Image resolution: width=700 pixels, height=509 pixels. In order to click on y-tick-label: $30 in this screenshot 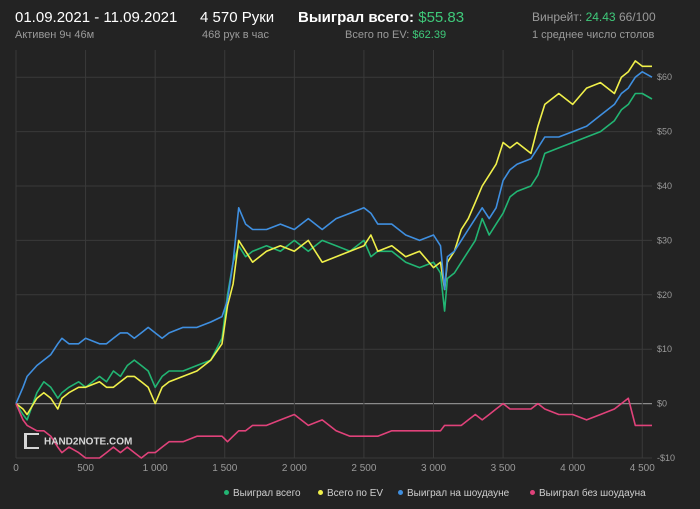, I will do `click(664, 240)`.